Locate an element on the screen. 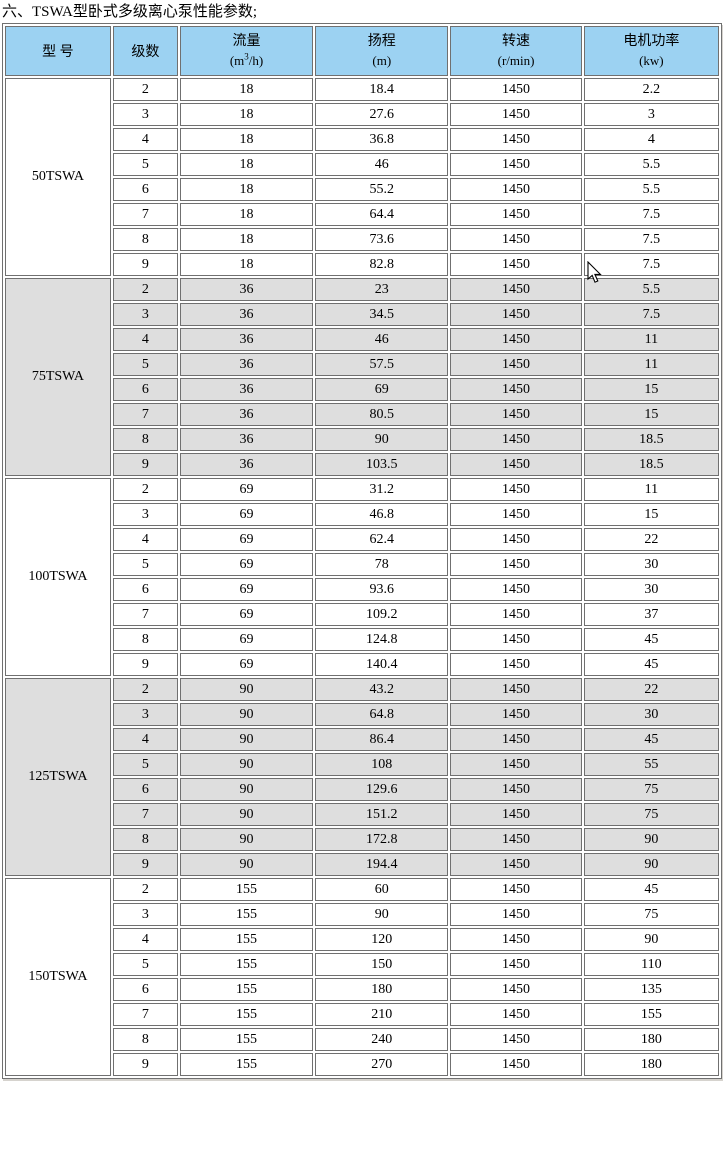 The width and height of the screenshot is (726, 1170). model-cell: 100TSWA is located at coordinates (58, 577).